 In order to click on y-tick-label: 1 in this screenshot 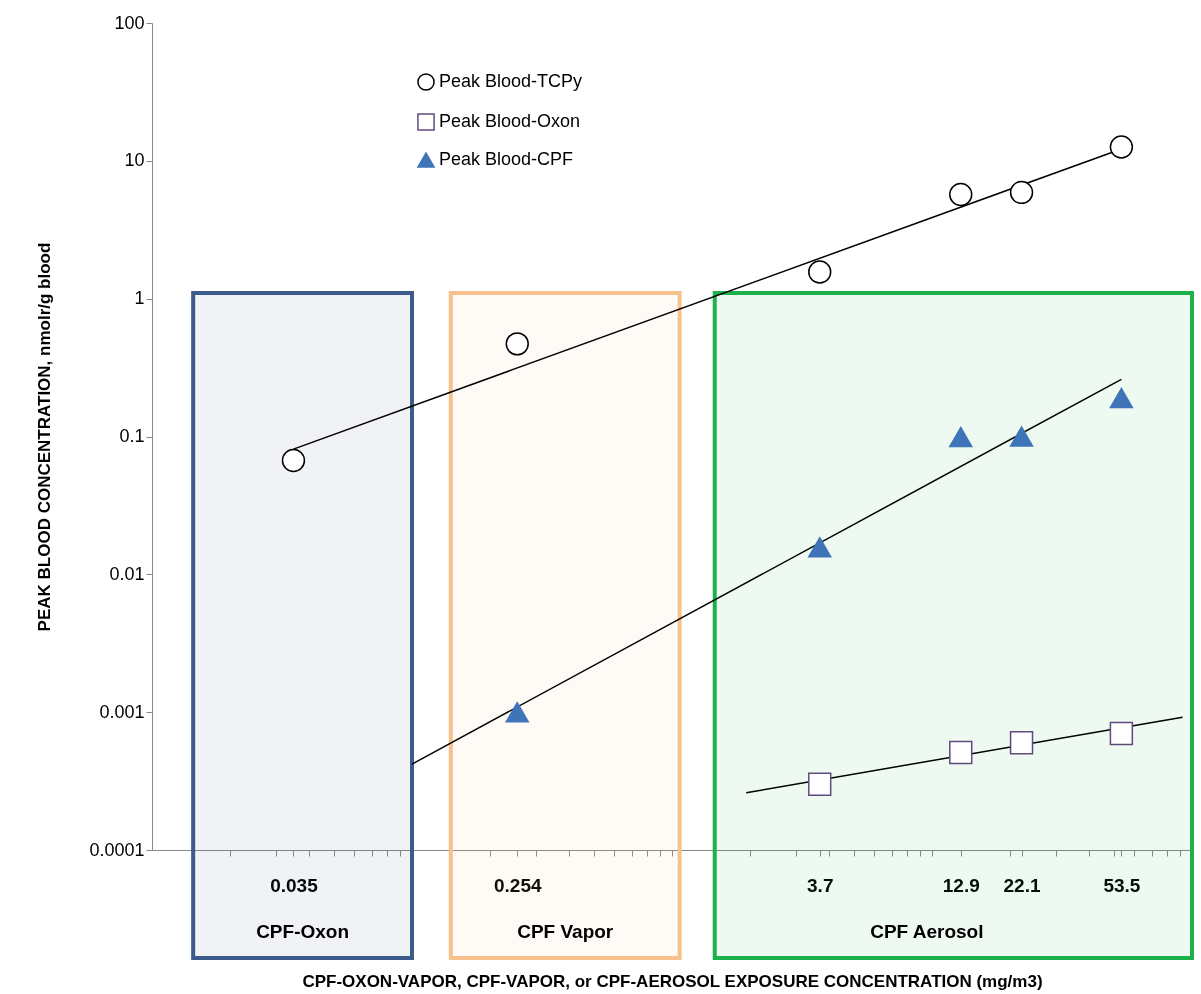, I will do `click(139, 298)`.